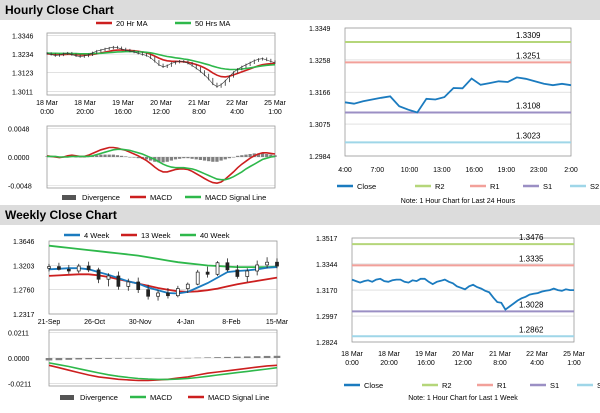 This screenshot has width=600, height=413. I want to click on weekly-pivot-x-tick-label: 22 Mar 4:00, so click(537, 359).